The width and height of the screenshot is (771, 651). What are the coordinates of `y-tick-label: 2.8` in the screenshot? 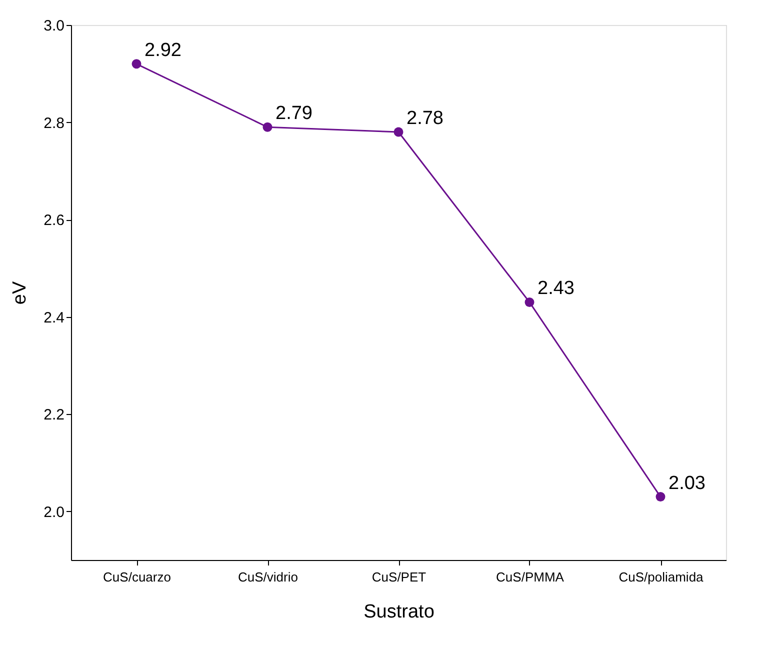 It's located at (54, 123).